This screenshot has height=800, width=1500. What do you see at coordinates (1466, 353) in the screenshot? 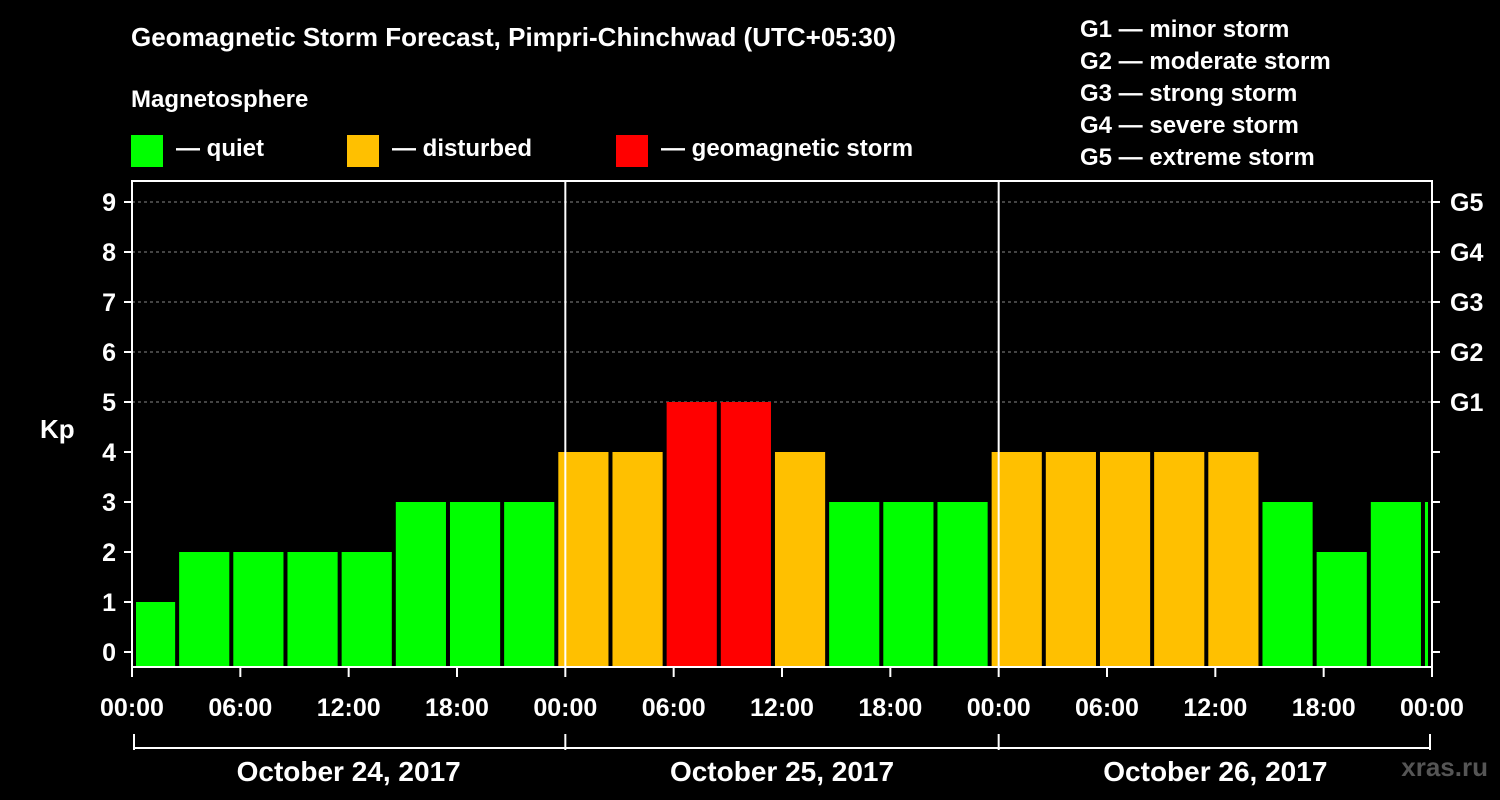
I see `g-level-label: G2` at bounding box center [1466, 353].